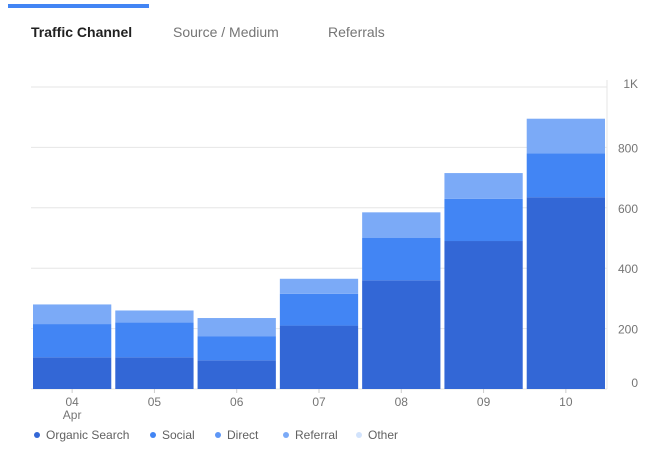  What do you see at coordinates (72, 415) in the screenshot?
I see `x-tick-sublabel: Apr` at bounding box center [72, 415].